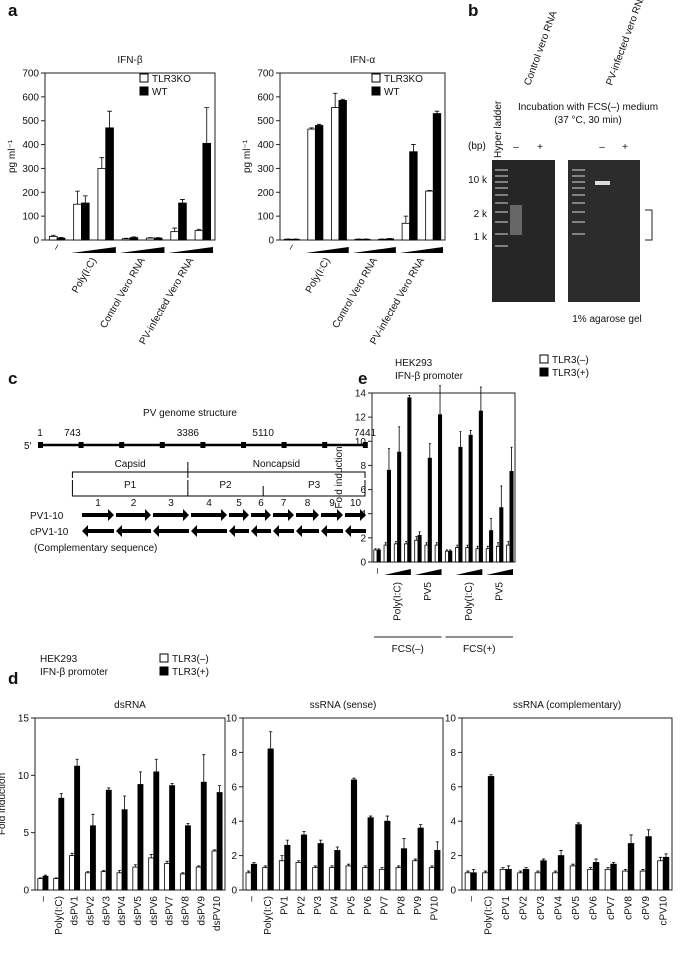 The width and height of the screenshot is (685, 968). What do you see at coordinates (541, 908) in the screenshot?
I see `x-tick-label: cPV3` at bounding box center [541, 908].